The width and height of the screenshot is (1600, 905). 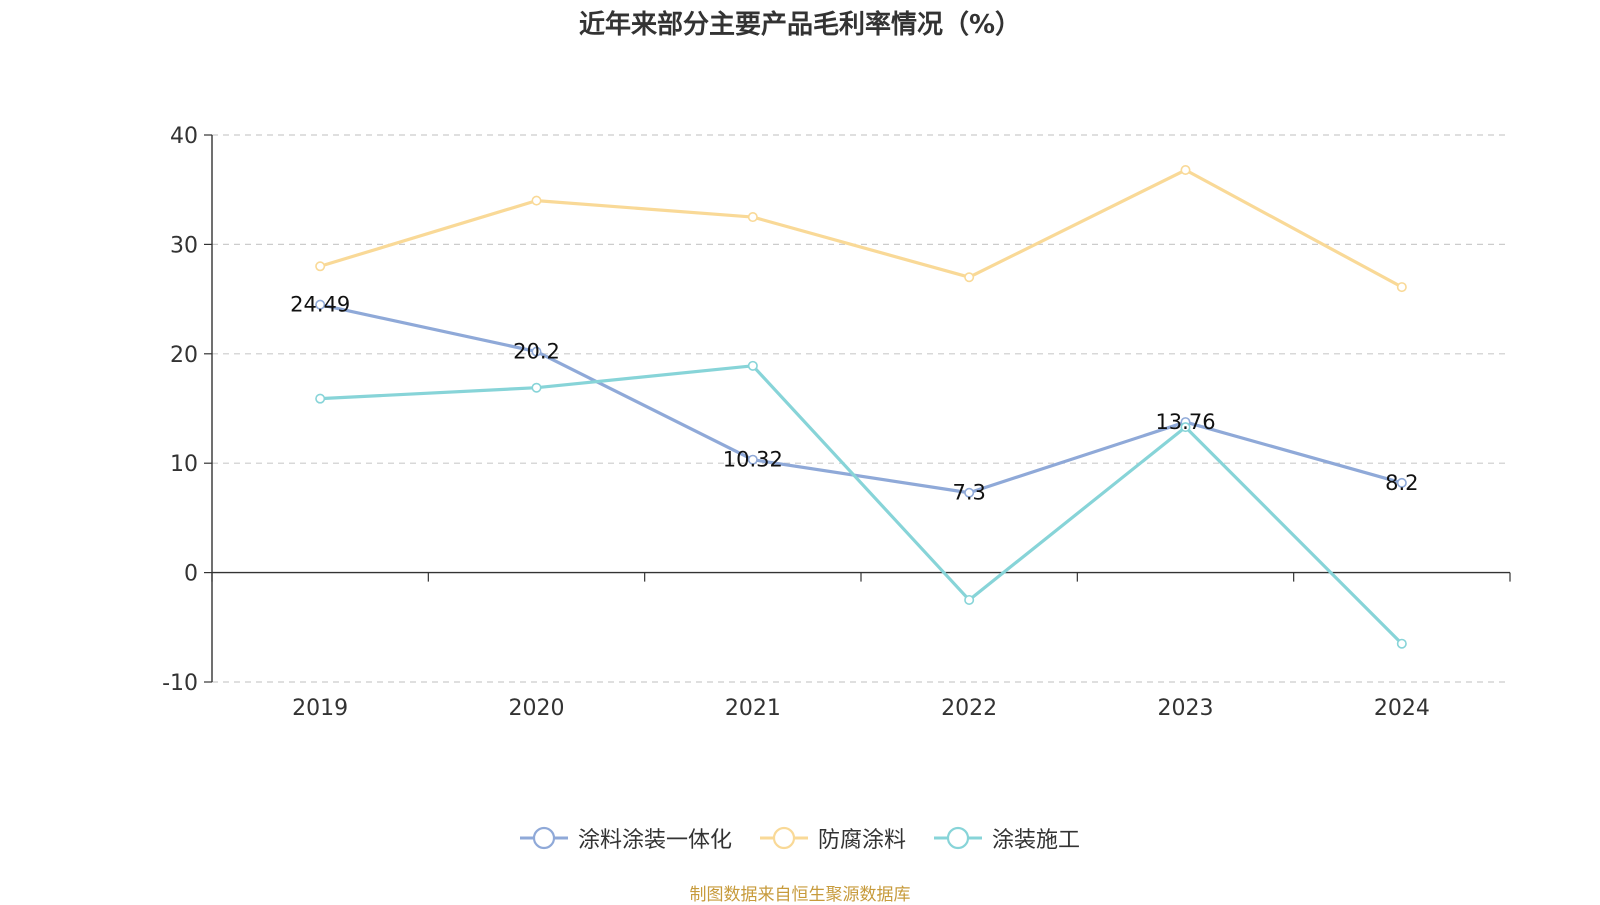 I want to click on data-label: 24.49, so click(x=320, y=305).